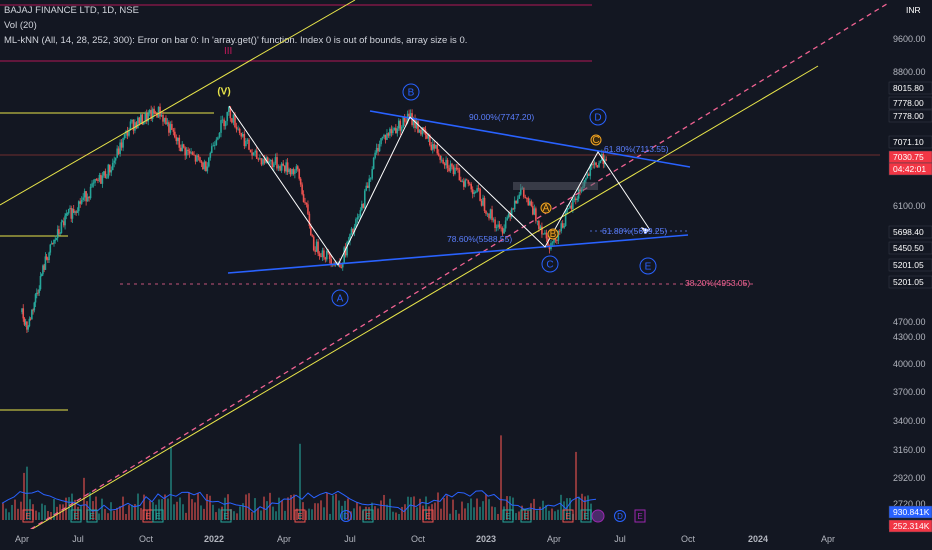  What do you see at coordinates (479, 239) in the screenshot?
I see `fib-label: 78.60%(5588.55)` at bounding box center [479, 239].